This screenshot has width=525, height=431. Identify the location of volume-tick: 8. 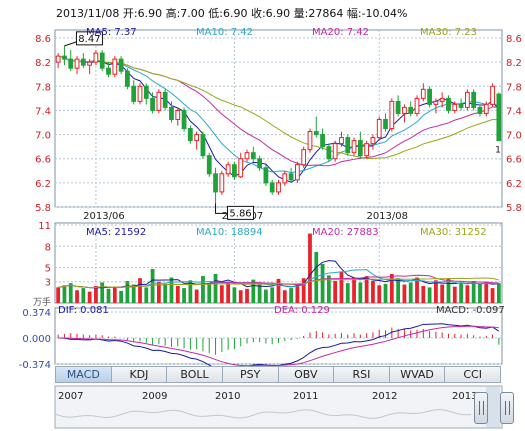
(48, 247).